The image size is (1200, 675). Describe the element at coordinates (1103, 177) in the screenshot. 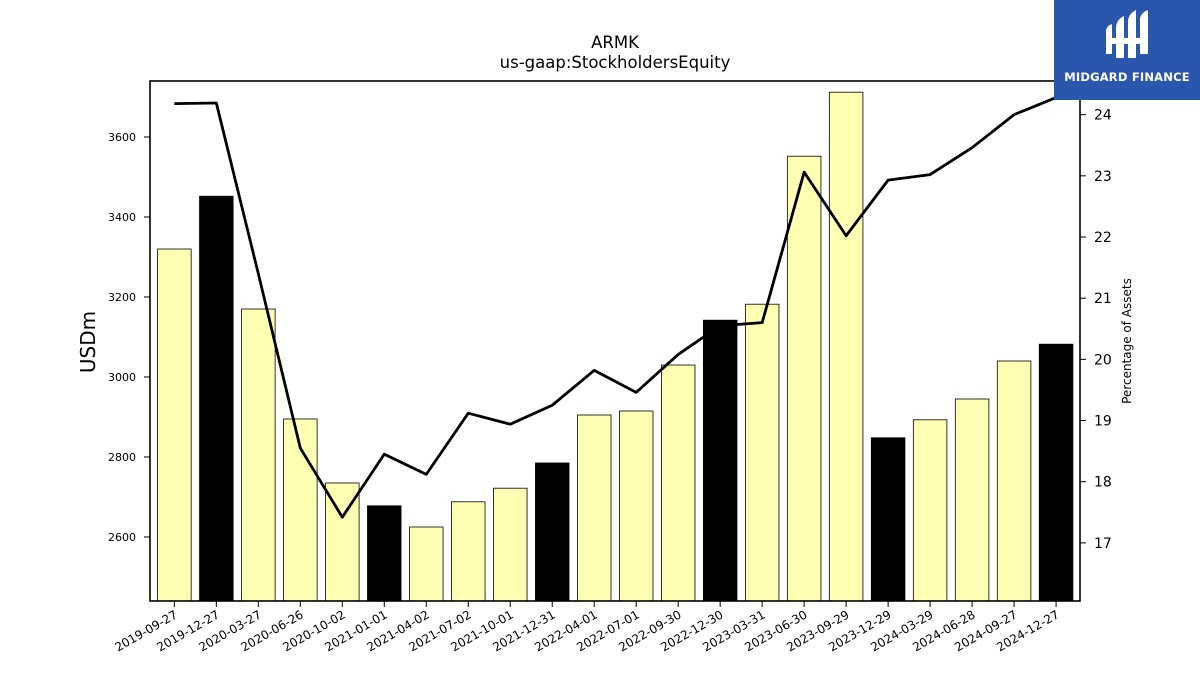

I see `y2-tick-label-23: 23` at that location.